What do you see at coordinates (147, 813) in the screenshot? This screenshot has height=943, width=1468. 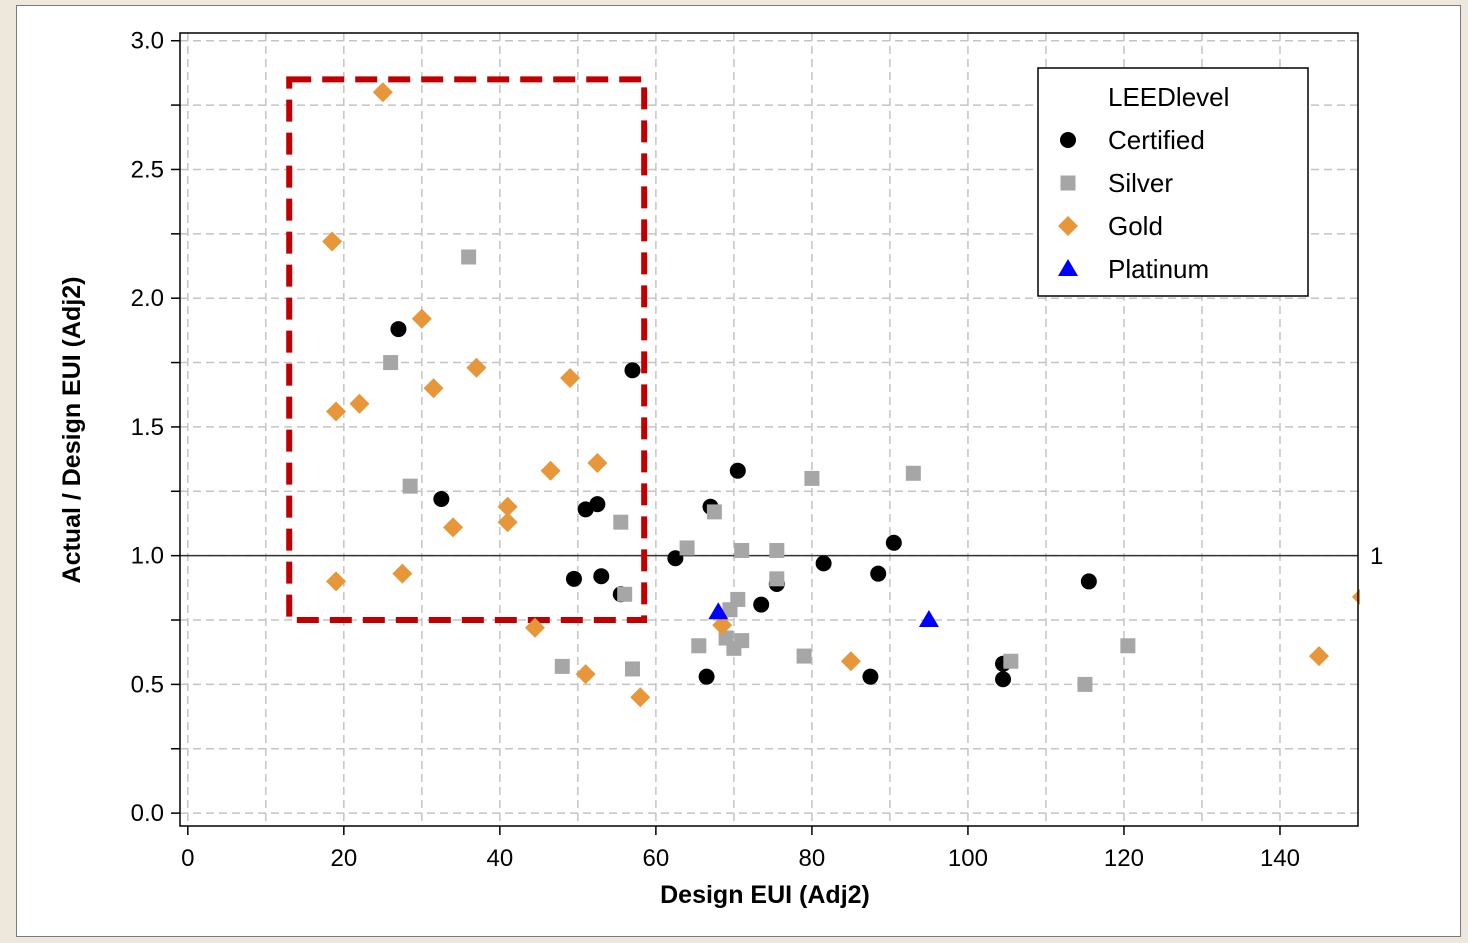 I see `y-tick-label: 0.0` at bounding box center [147, 813].